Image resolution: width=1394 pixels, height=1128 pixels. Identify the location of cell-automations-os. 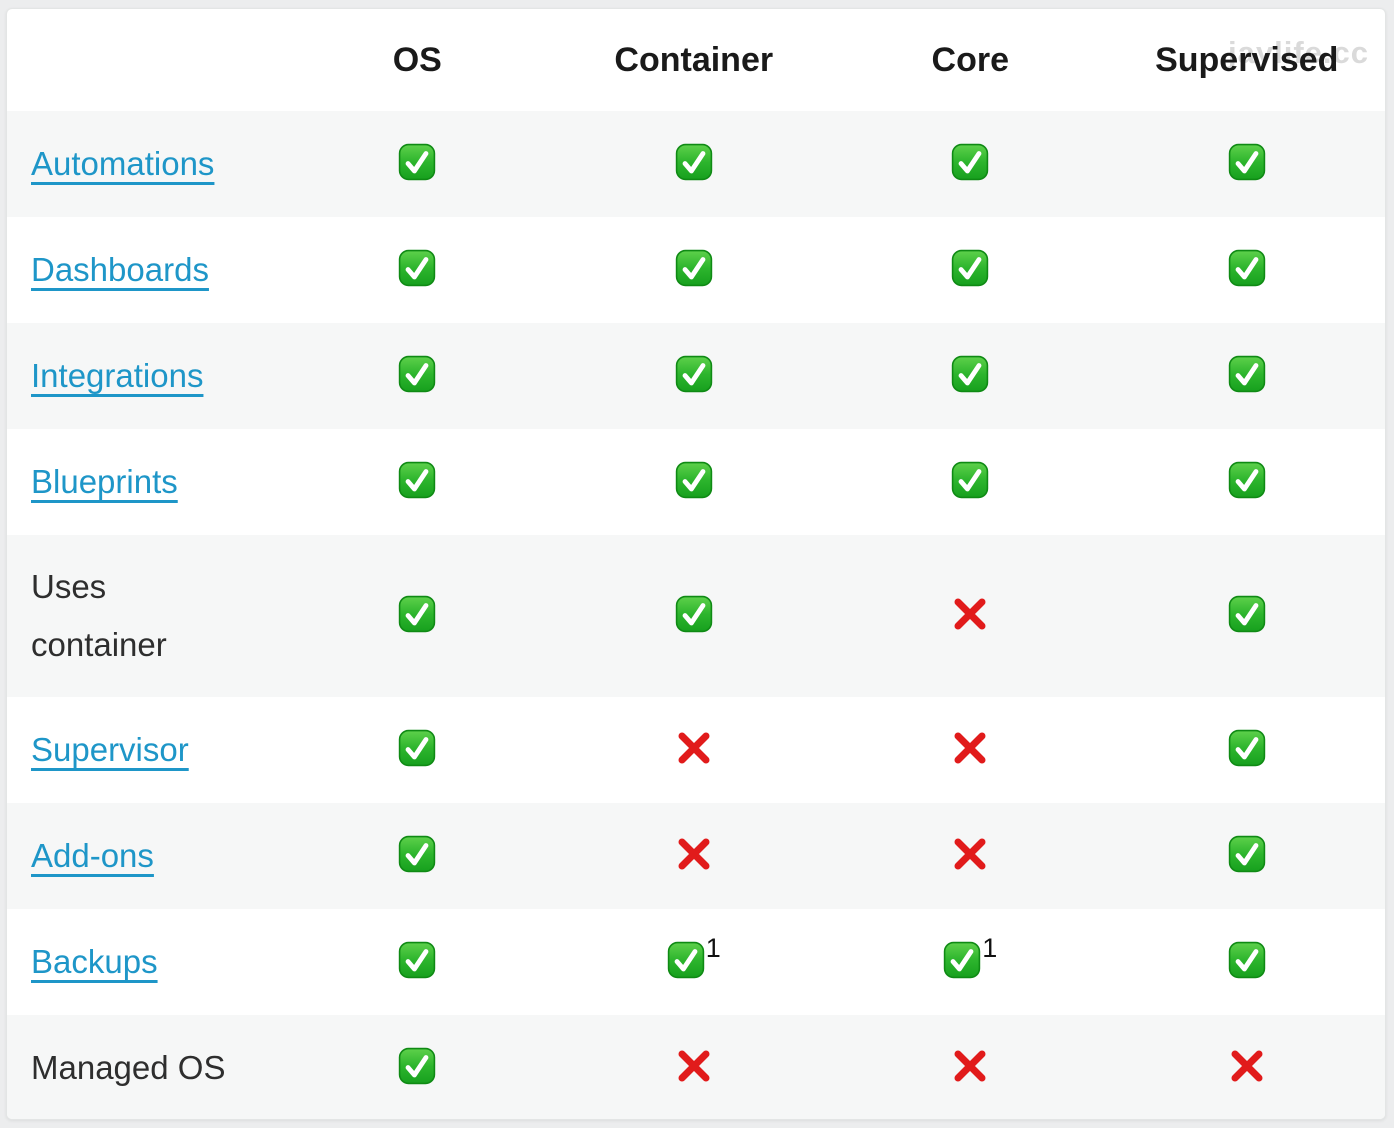
(417, 164).